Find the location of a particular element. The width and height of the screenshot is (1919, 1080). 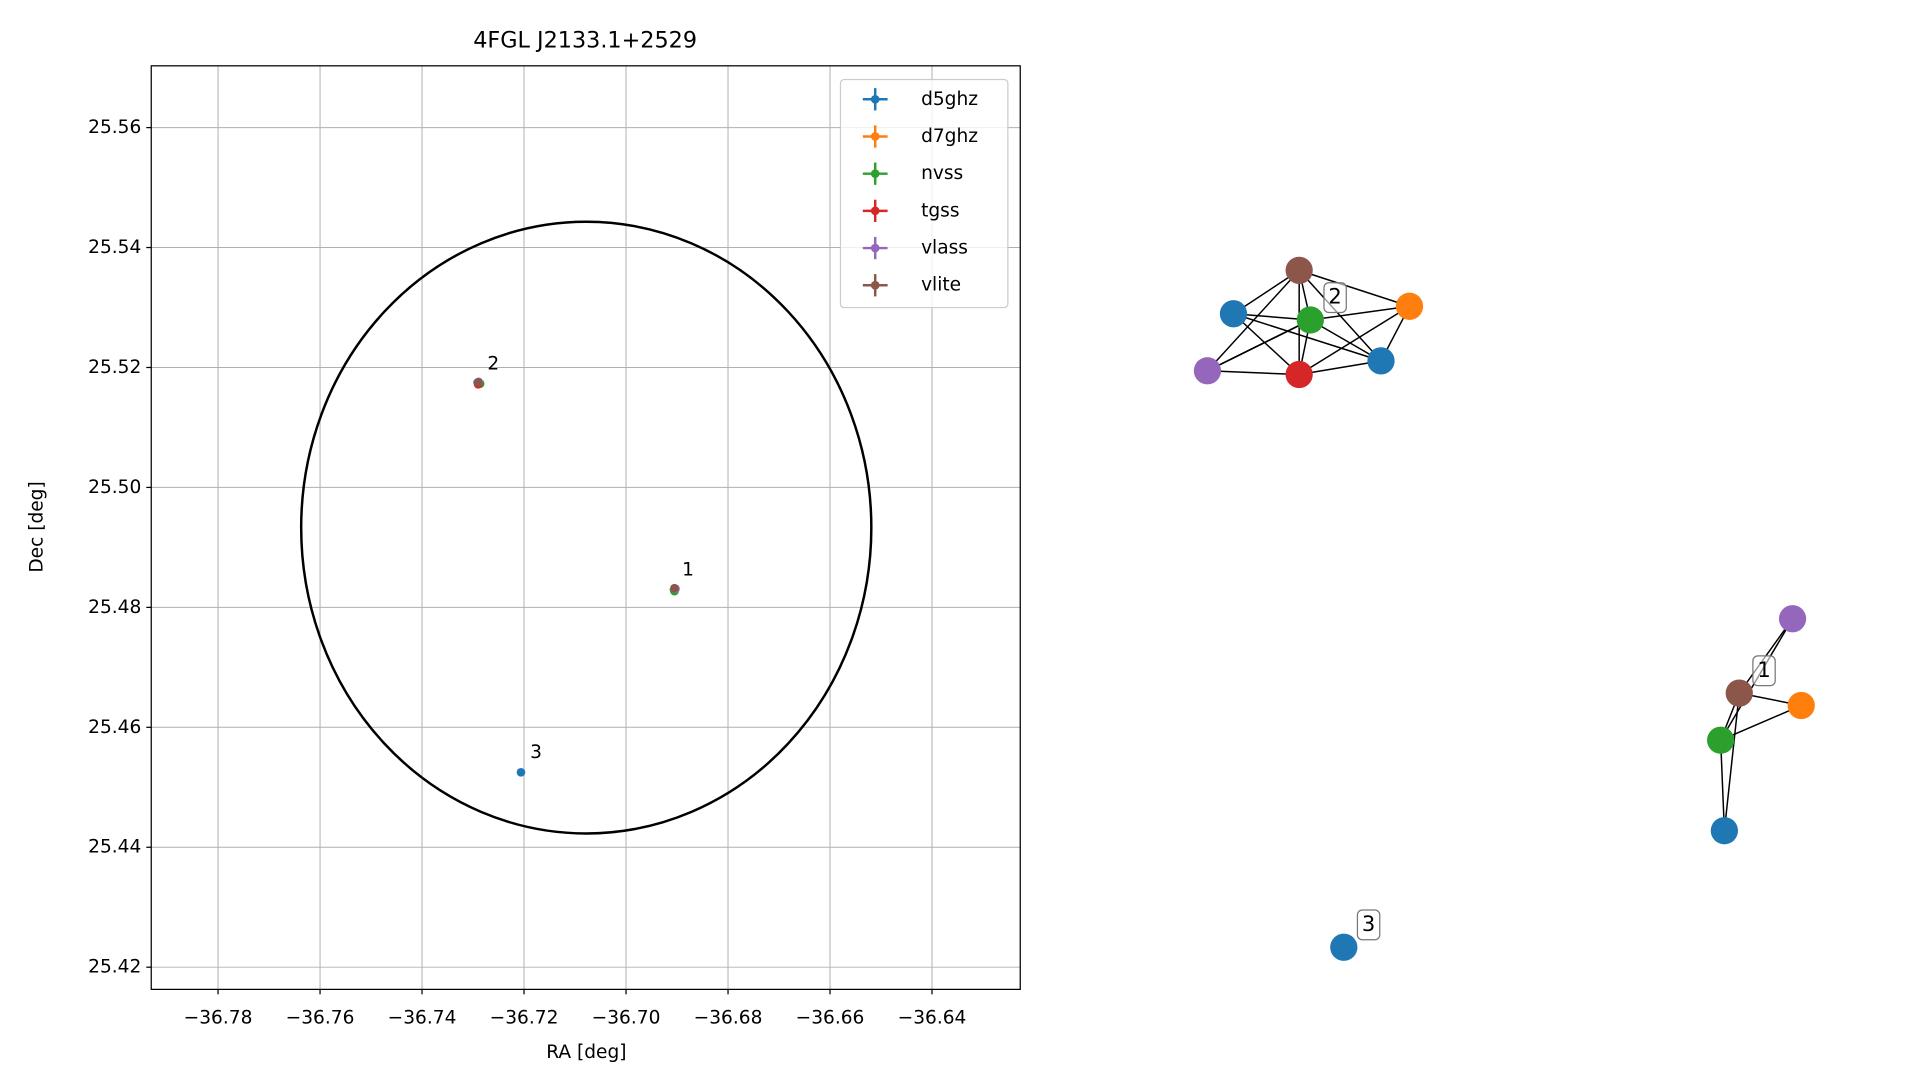

x-tick-label: −36.66 is located at coordinates (830, 1017).